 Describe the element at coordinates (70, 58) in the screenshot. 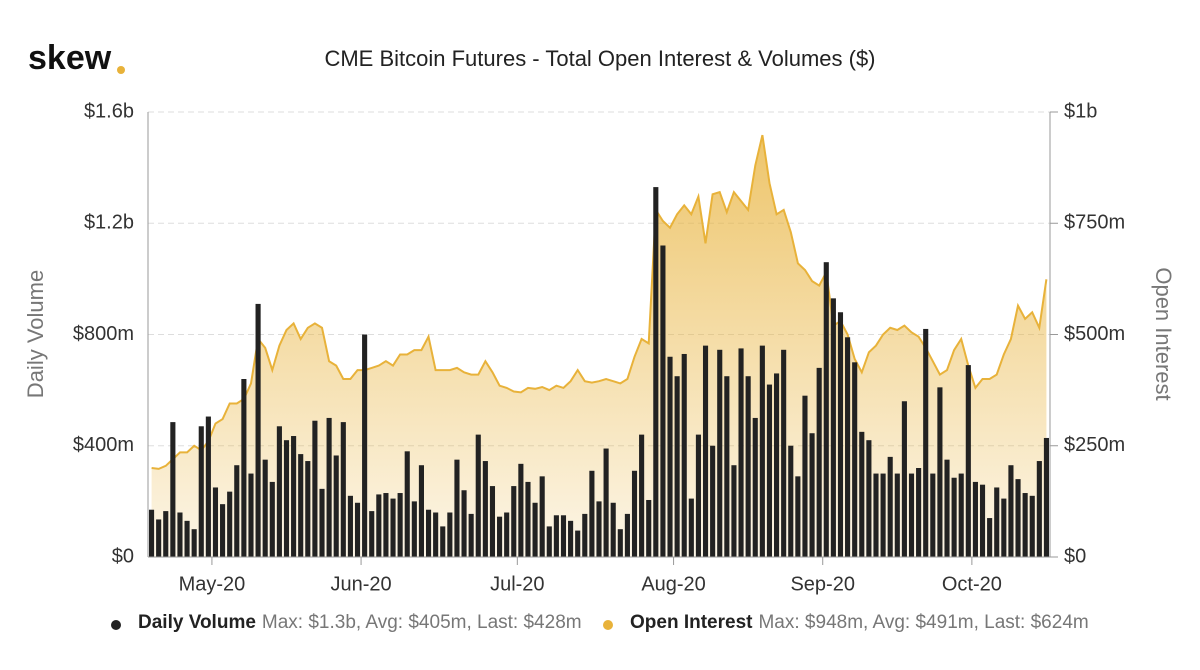

I see `logo: skew` at that location.